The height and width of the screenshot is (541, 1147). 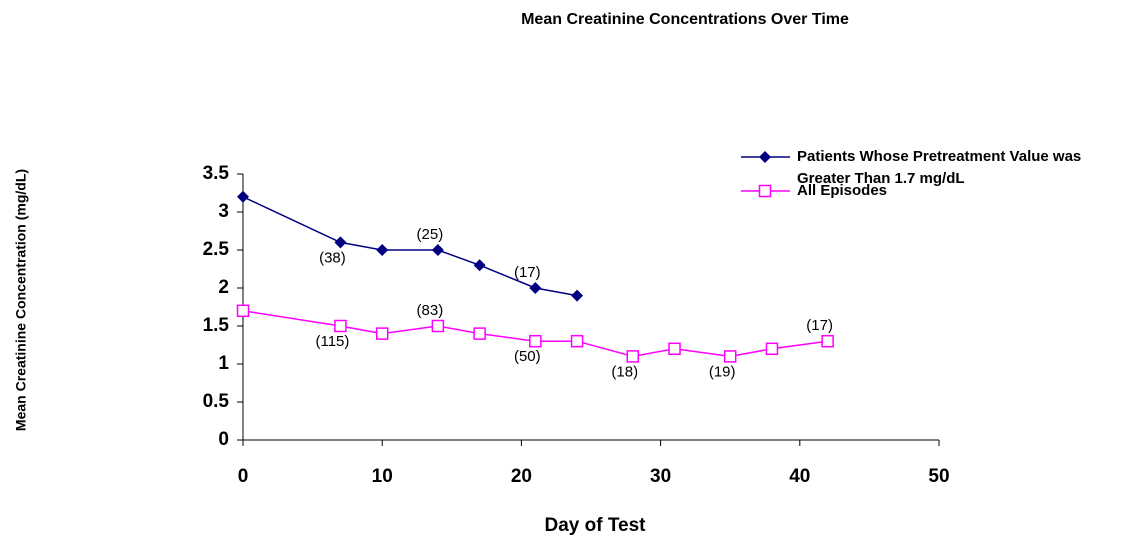 I want to click on y-tick-label: 3.5, so click(x=216, y=173).